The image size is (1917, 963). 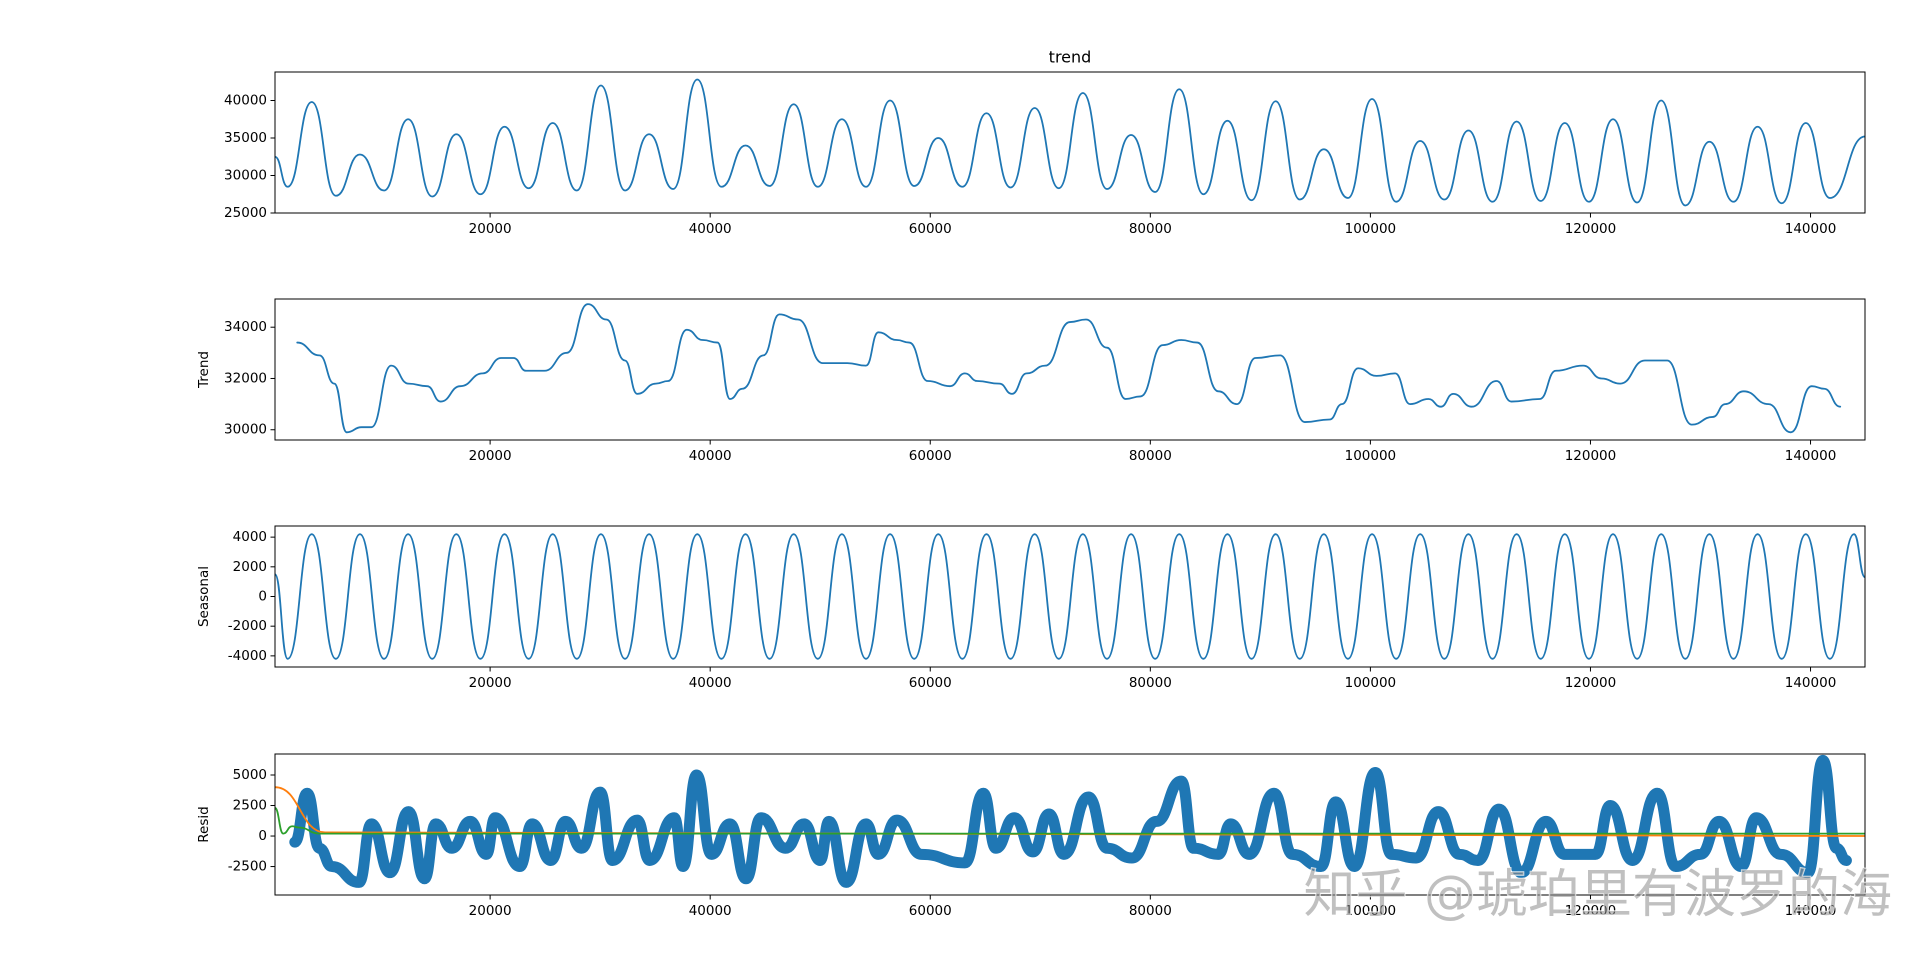 I want to click on y-tick-label: 40000, so click(x=245, y=101).